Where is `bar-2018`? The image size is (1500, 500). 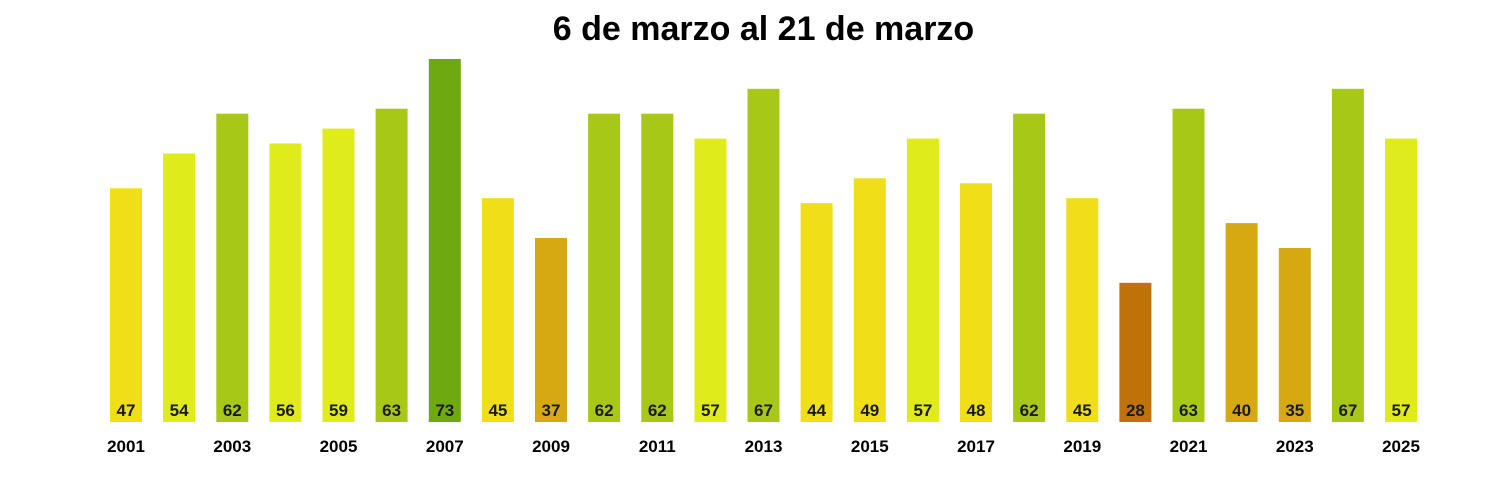
bar-2018 is located at coordinates (1029, 267).